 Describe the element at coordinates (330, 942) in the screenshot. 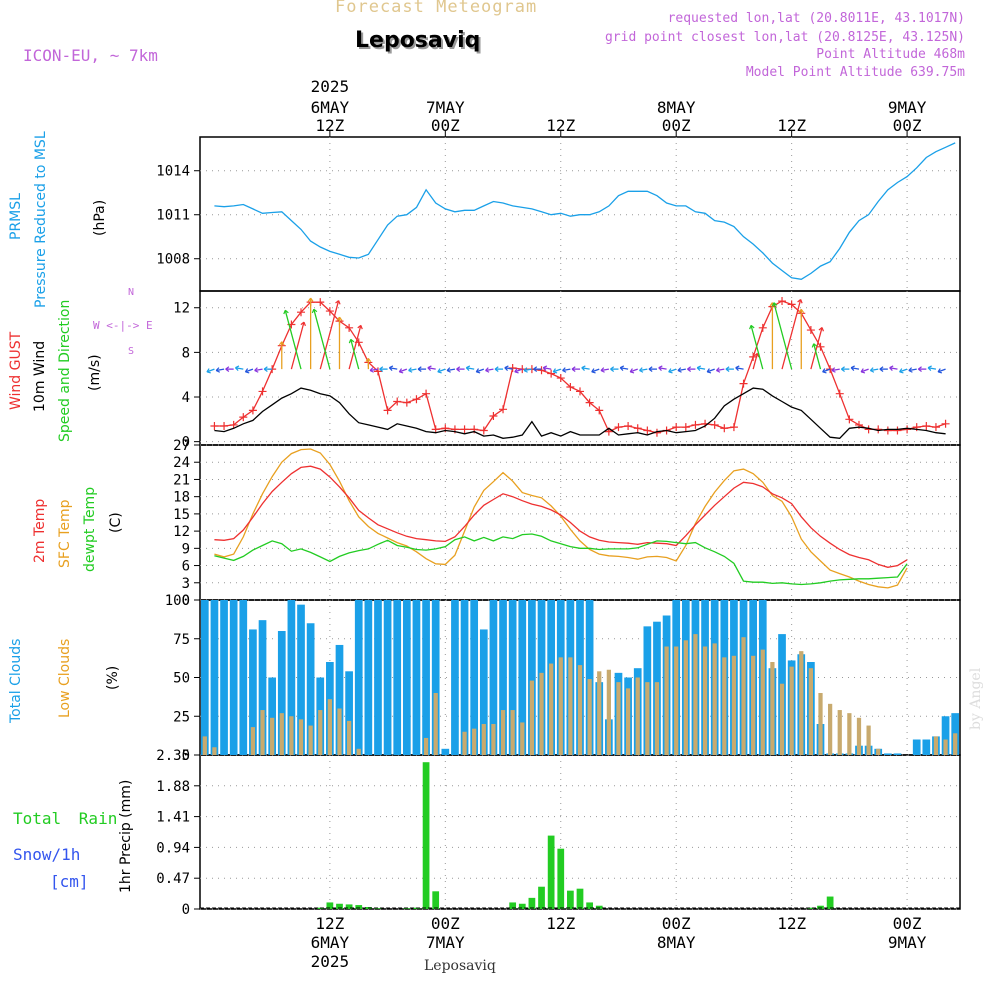

I see `bottom-time-label: 6MAY` at that location.